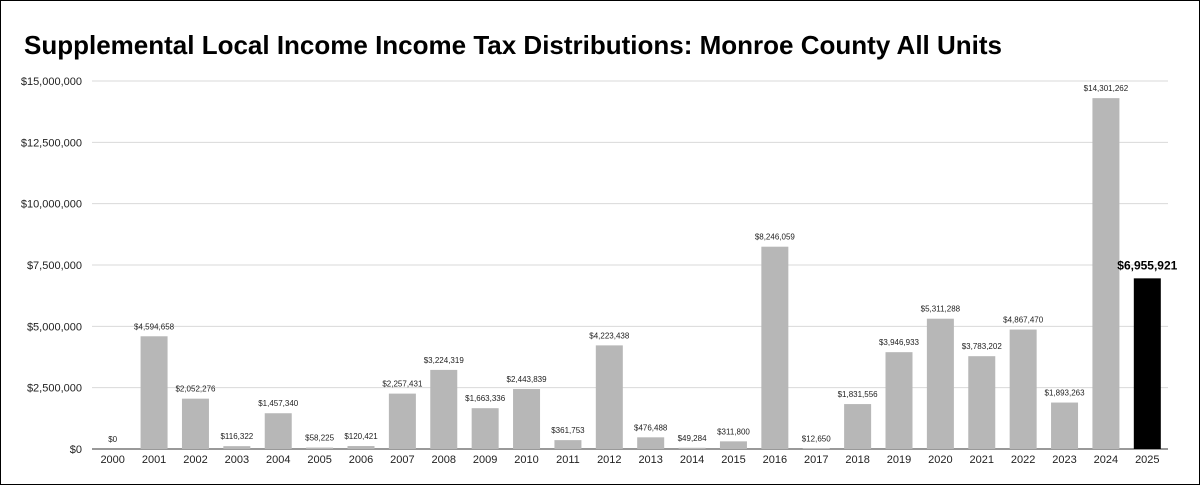 This screenshot has width=1200, height=485. I want to click on x-tick-label: 2000, so click(112, 460).